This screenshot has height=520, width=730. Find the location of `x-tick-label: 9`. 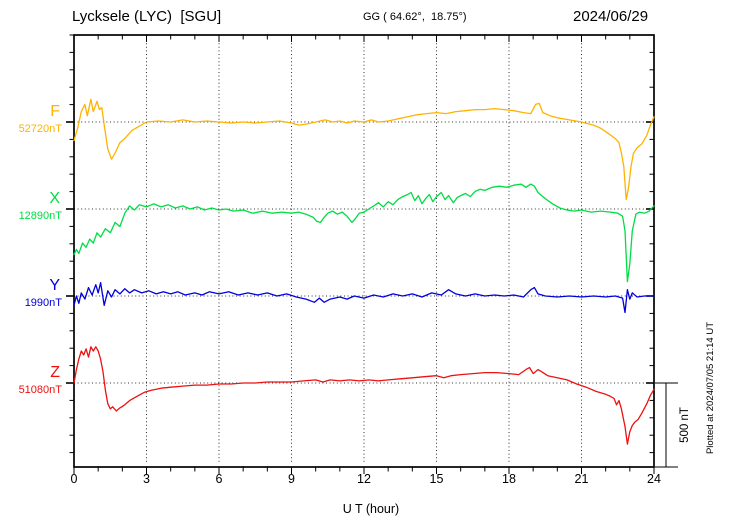

x-tick-label: 9 is located at coordinates (291, 479).